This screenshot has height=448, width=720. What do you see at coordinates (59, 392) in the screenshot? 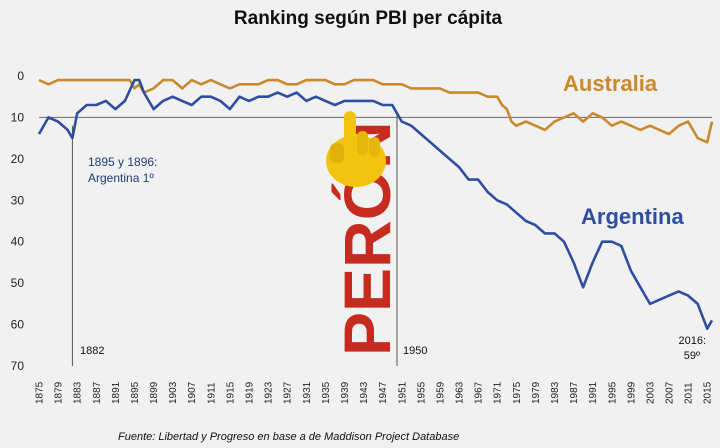
I see `x-tick-label: 1879` at bounding box center [59, 392].